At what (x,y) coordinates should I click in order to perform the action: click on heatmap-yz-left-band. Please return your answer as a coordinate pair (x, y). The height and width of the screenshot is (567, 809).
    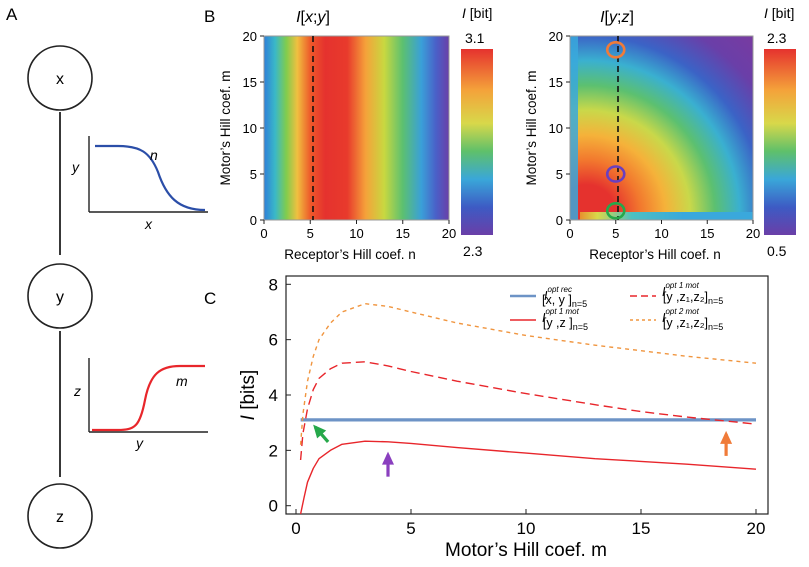
    Looking at the image, I should click on (574, 128).